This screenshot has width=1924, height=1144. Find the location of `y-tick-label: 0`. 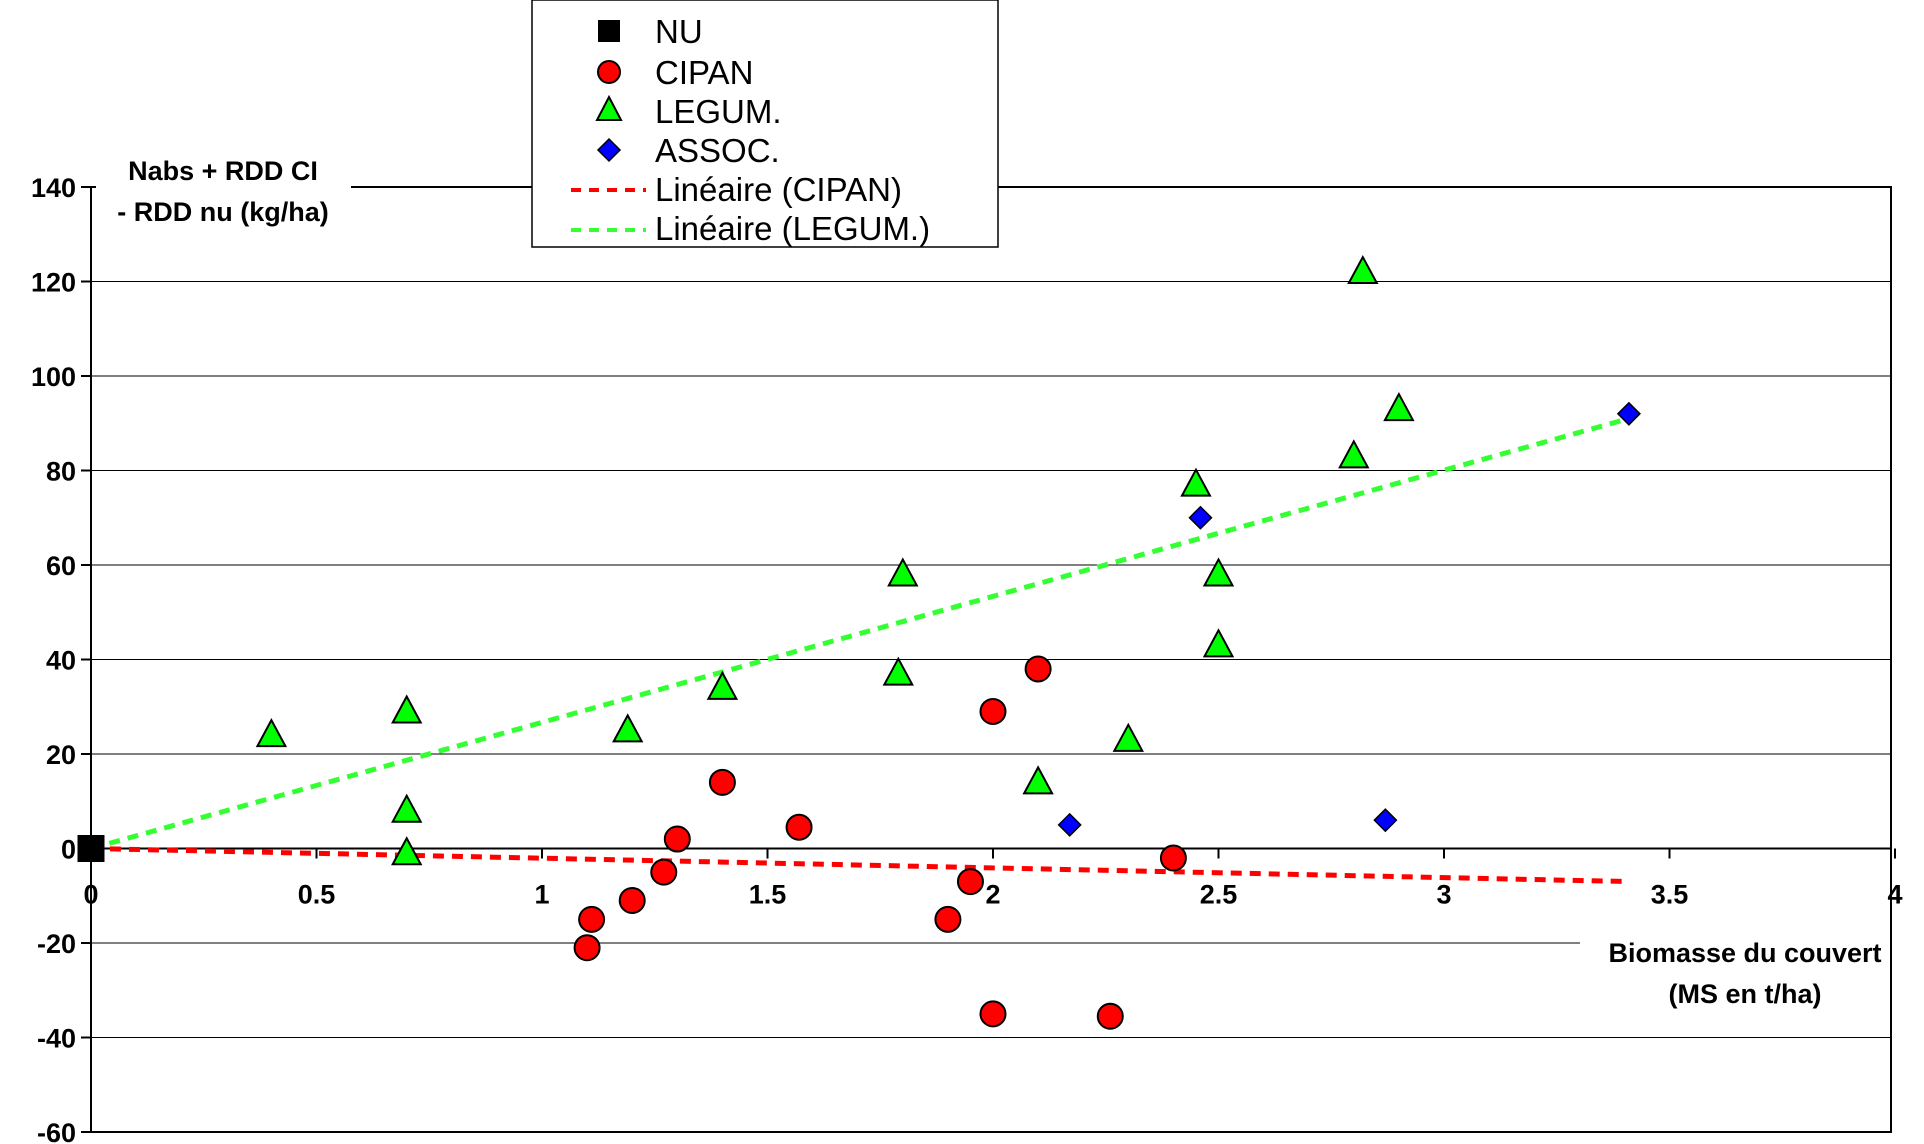

y-tick-label: 0 is located at coordinates (68, 850).